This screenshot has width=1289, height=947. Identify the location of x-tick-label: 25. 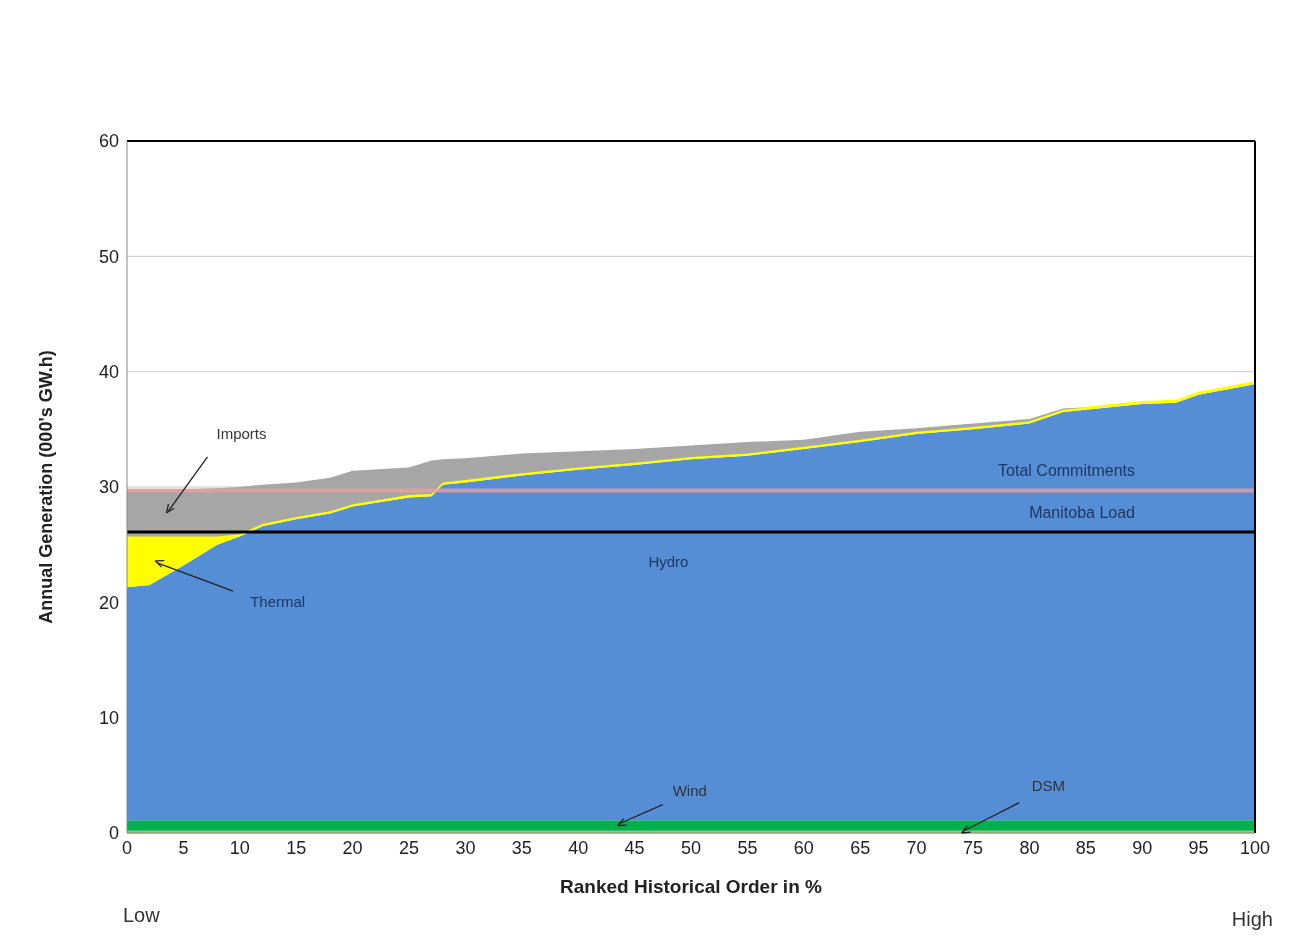
(409, 847).